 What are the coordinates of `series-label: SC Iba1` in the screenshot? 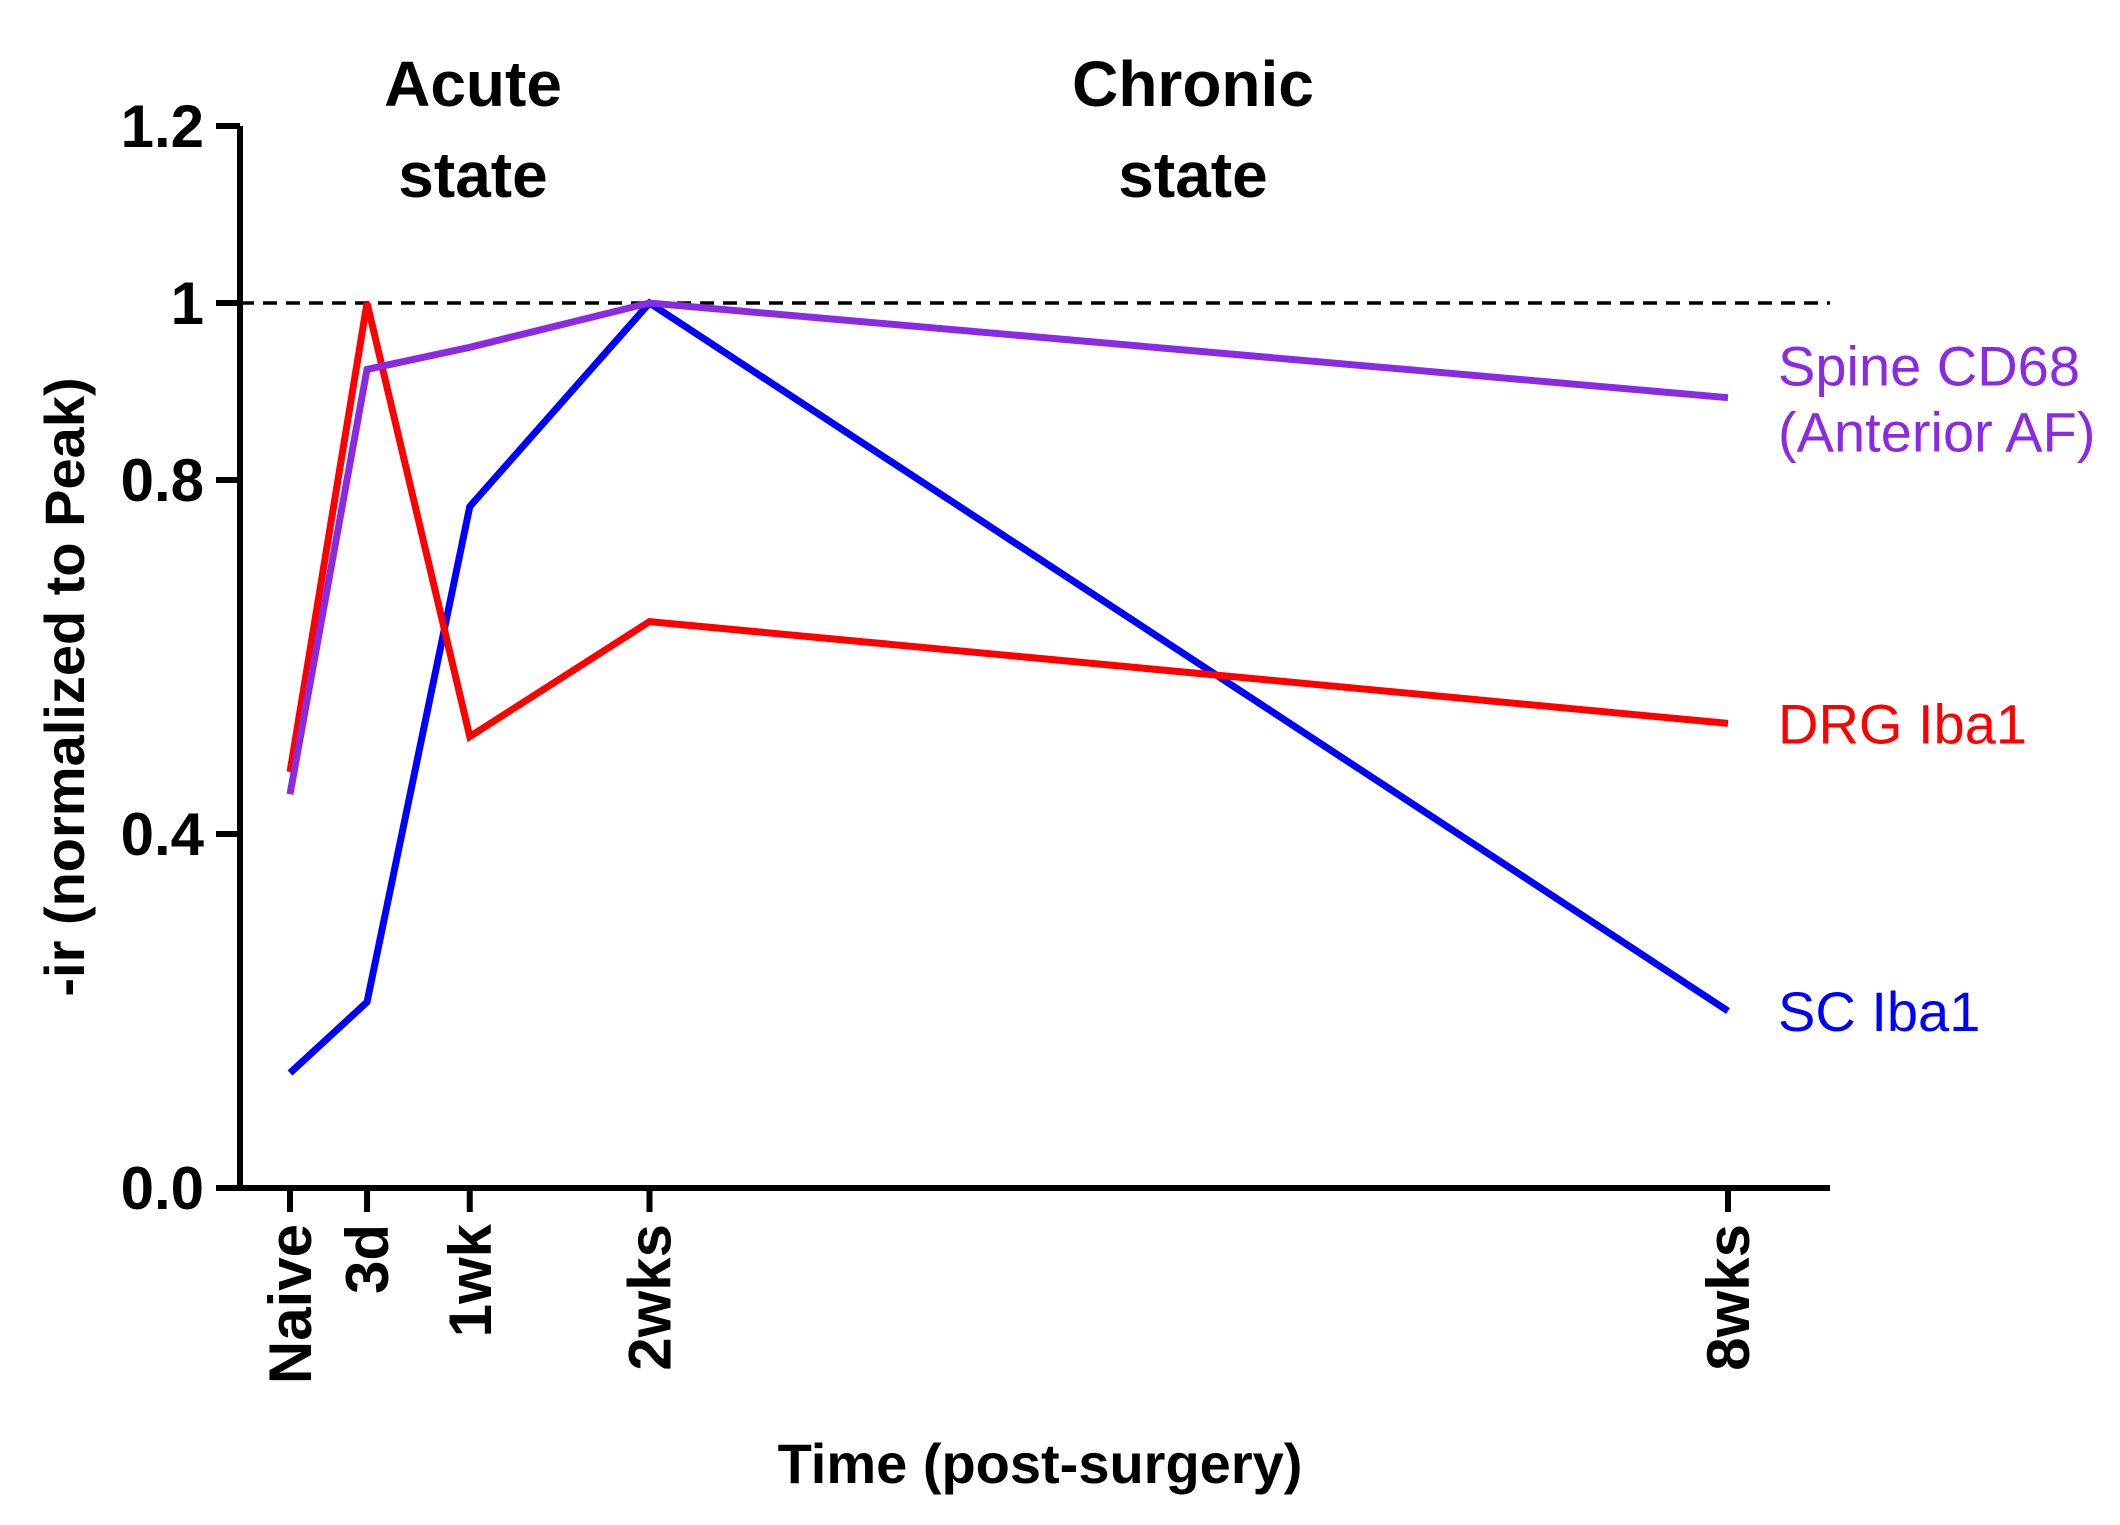 It's located at (1879, 1011).